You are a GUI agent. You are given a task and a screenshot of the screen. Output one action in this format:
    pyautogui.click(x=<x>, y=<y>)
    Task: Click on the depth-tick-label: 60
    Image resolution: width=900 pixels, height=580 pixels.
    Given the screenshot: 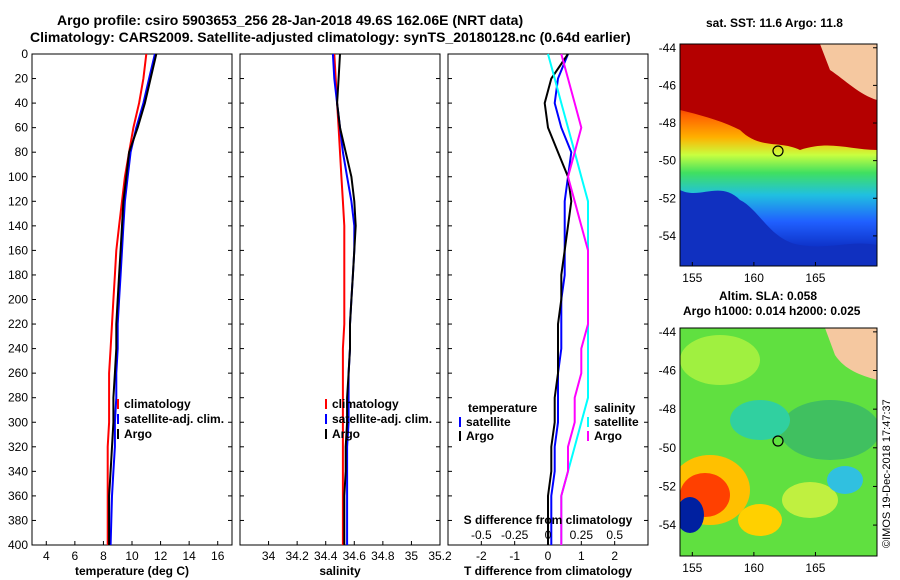 What is the action you would take?
    pyautogui.click(x=22, y=128)
    